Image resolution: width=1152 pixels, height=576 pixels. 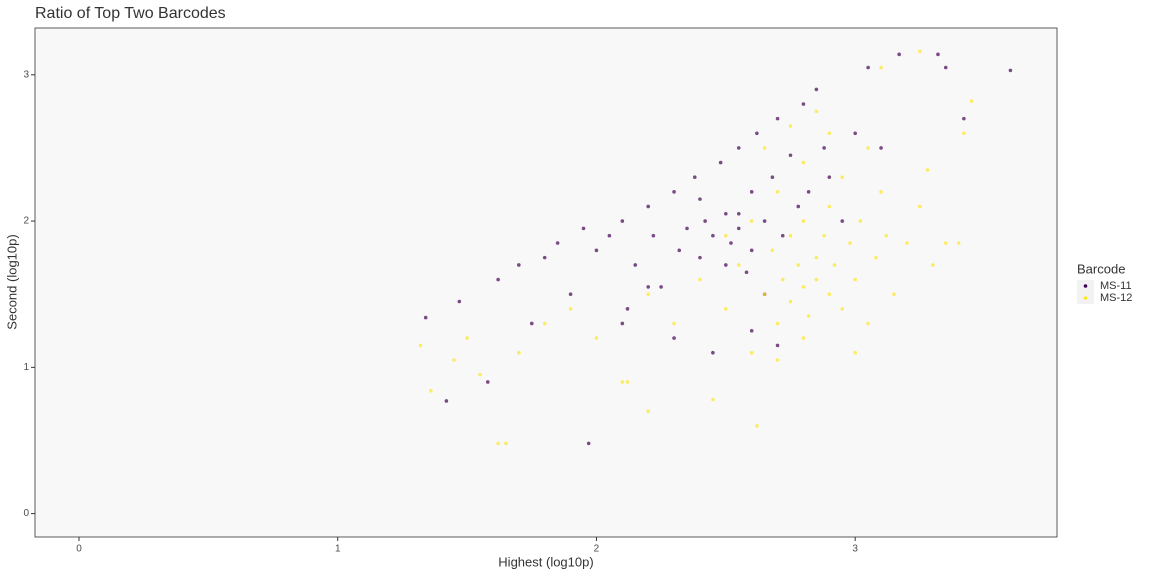 What do you see at coordinates (338, 549) in the screenshot?
I see `x-tick-label: 1` at bounding box center [338, 549].